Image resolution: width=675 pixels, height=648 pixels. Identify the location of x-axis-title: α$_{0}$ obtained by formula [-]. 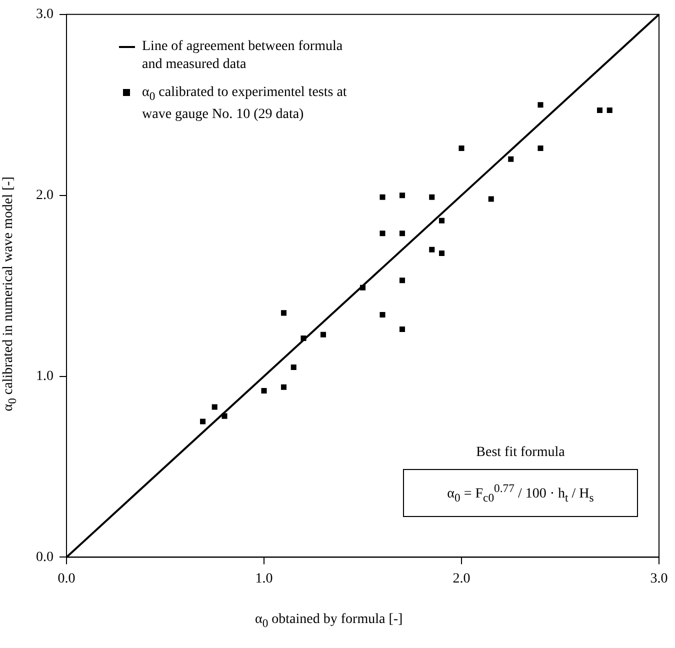
(329, 621).